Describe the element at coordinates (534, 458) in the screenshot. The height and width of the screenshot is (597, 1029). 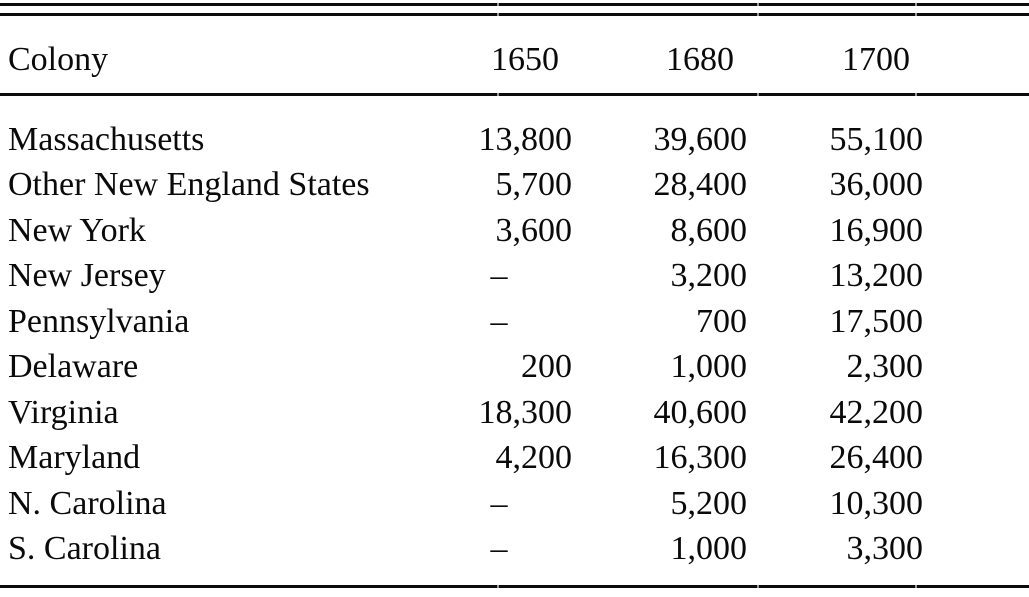
I see `cell-1650-value: 4,200` at that location.